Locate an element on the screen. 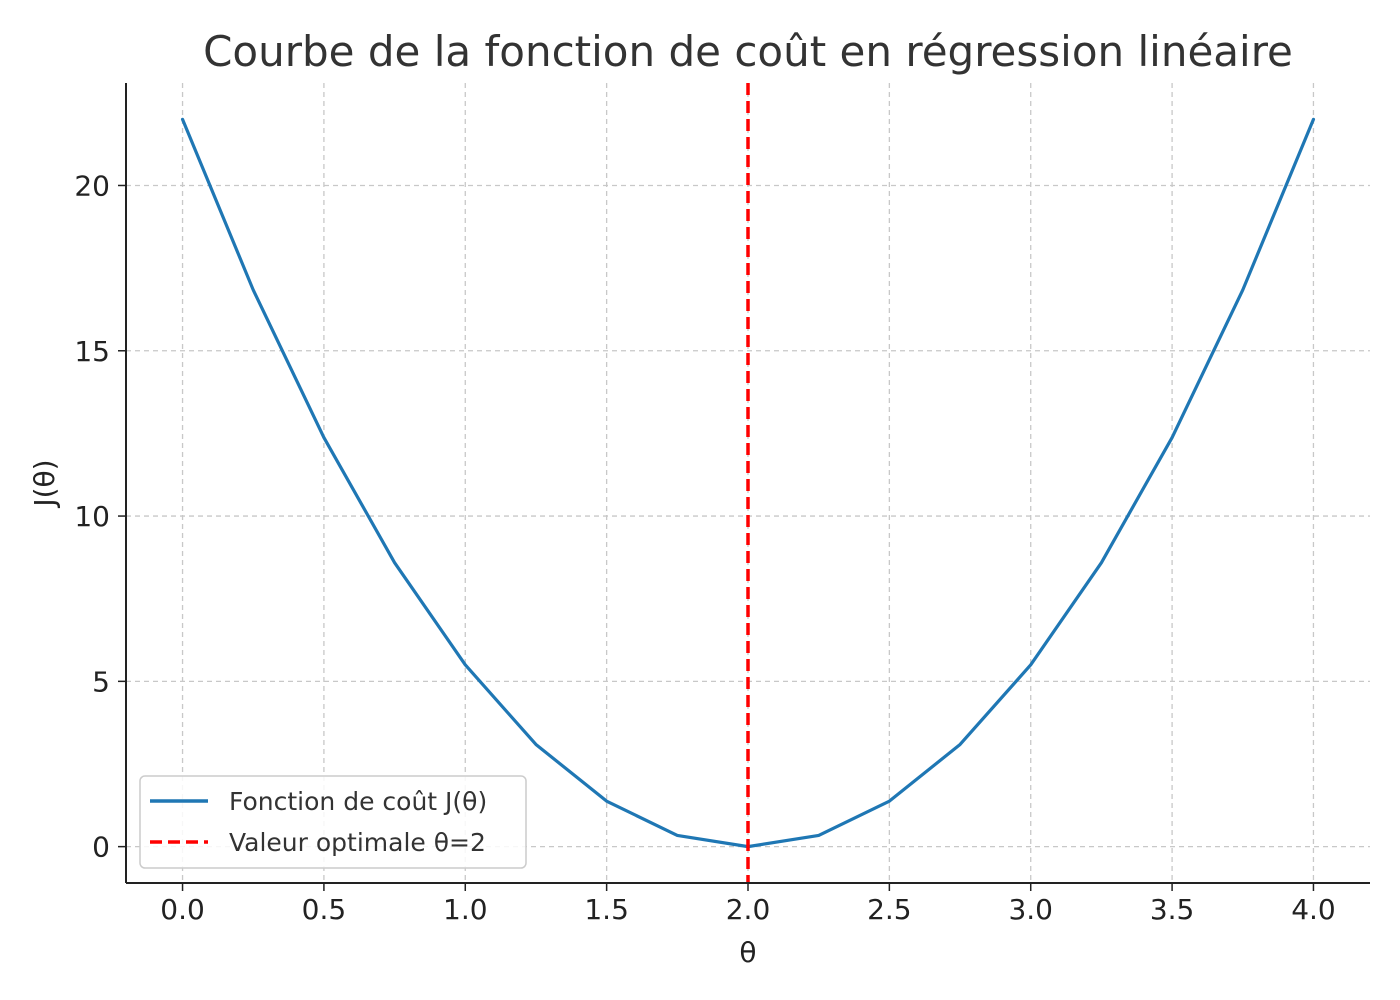 Image resolution: width=1400 pixels, height=1000 pixels. legend-label-optimal: Valeur optimale θ=2 is located at coordinates (357, 842).